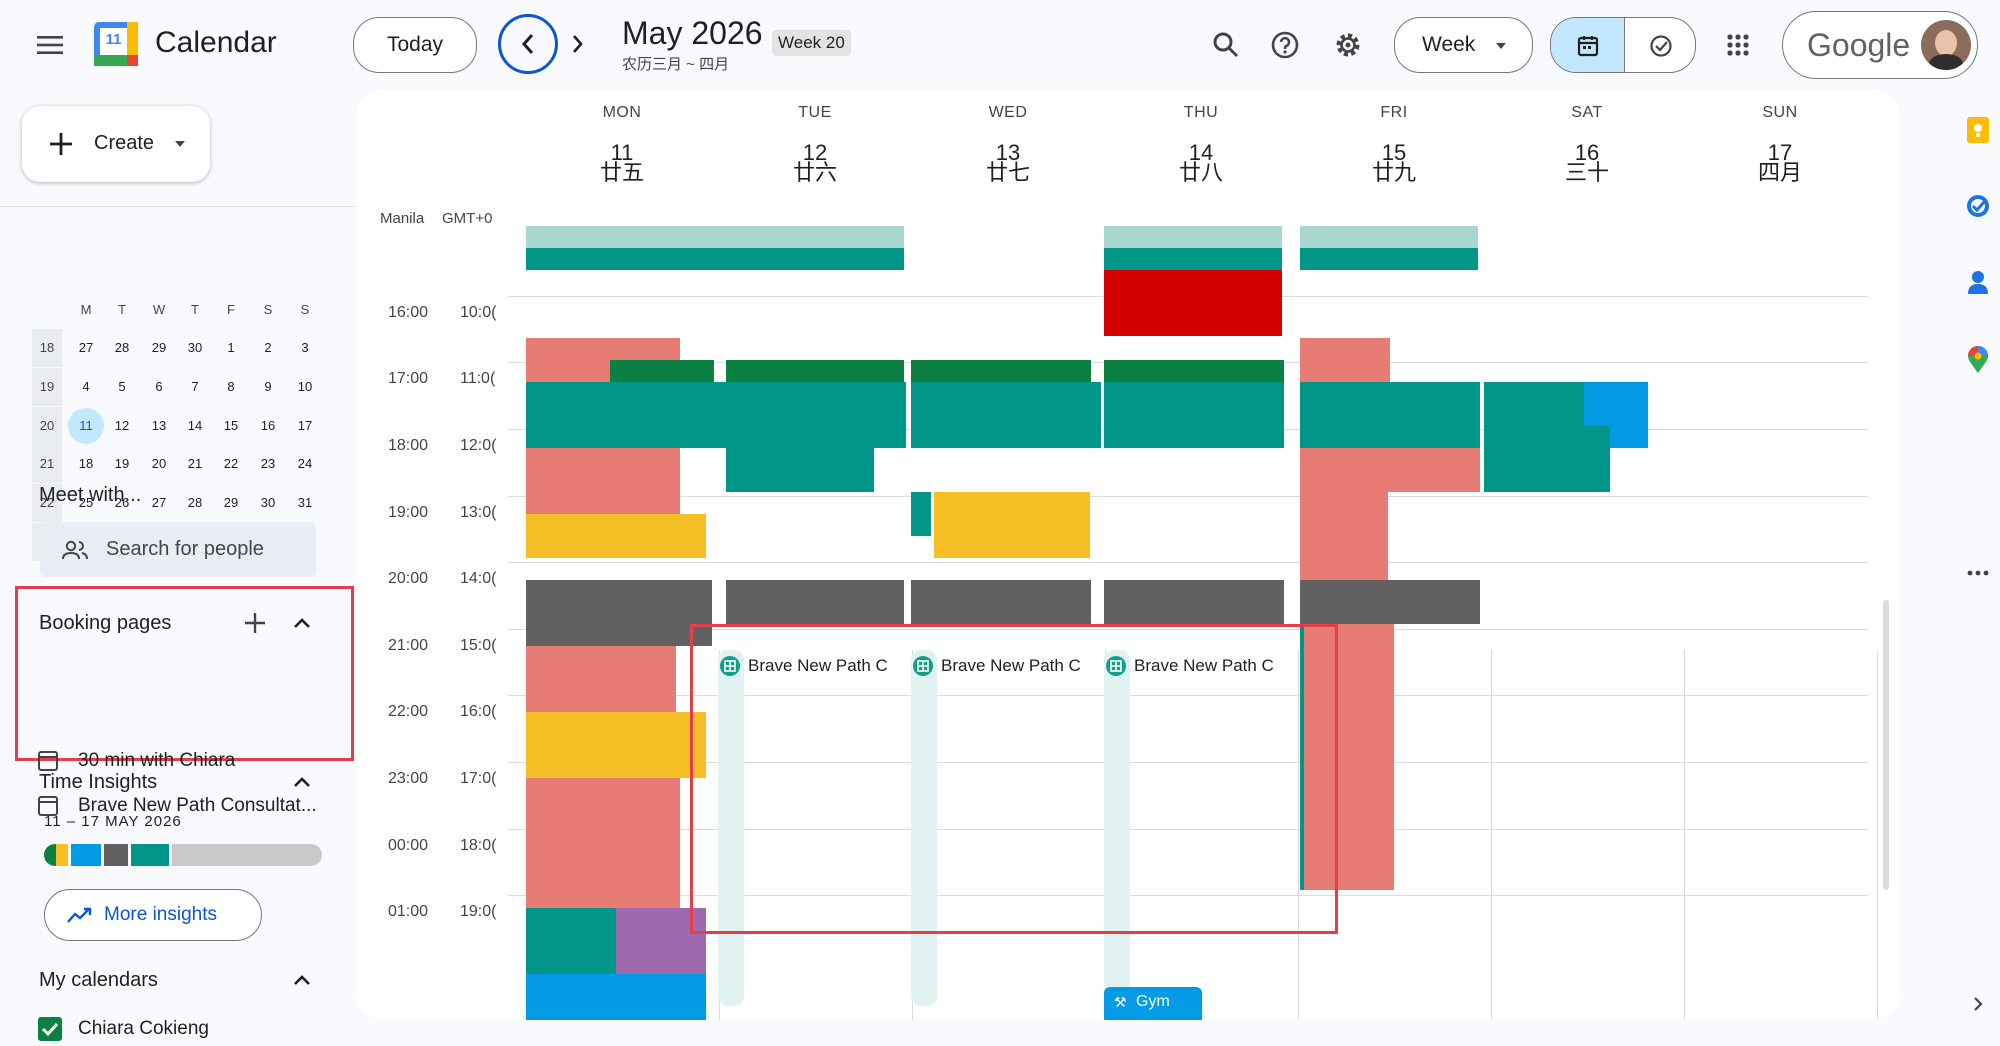 This screenshot has height=1046, width=2000. Describe the element at coordinates (231, 464) in the screenshot. I see `mini-cal-day: 22` at that location.